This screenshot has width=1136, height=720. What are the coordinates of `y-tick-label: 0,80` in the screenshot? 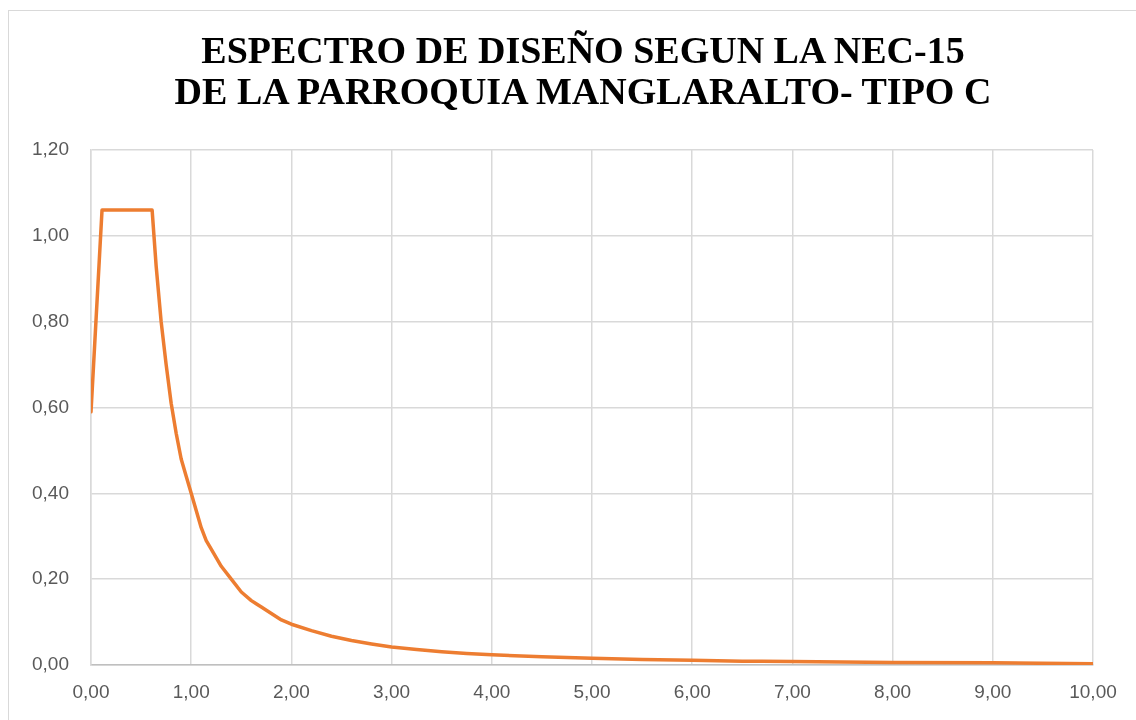 It's located at (50, 320).